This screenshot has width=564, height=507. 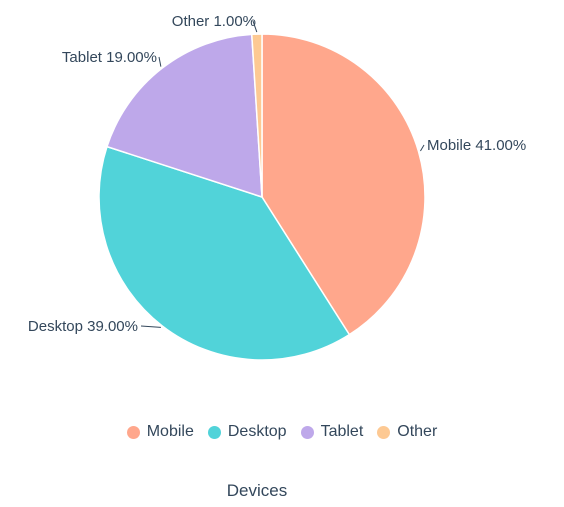 What do you see at coordinates (214, 21) in the screenshot?
I see `slice-label-other: Other 1.00%` at bounding box center [214, 21].